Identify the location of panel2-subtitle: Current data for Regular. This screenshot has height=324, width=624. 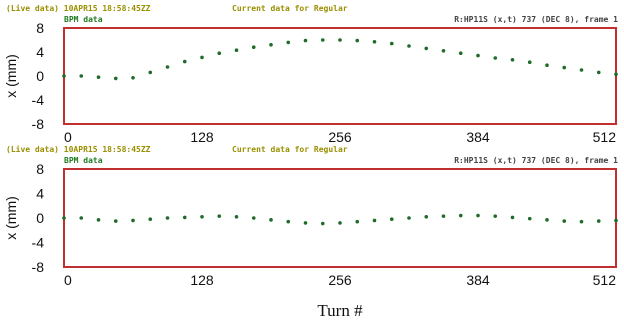
(290, 149).